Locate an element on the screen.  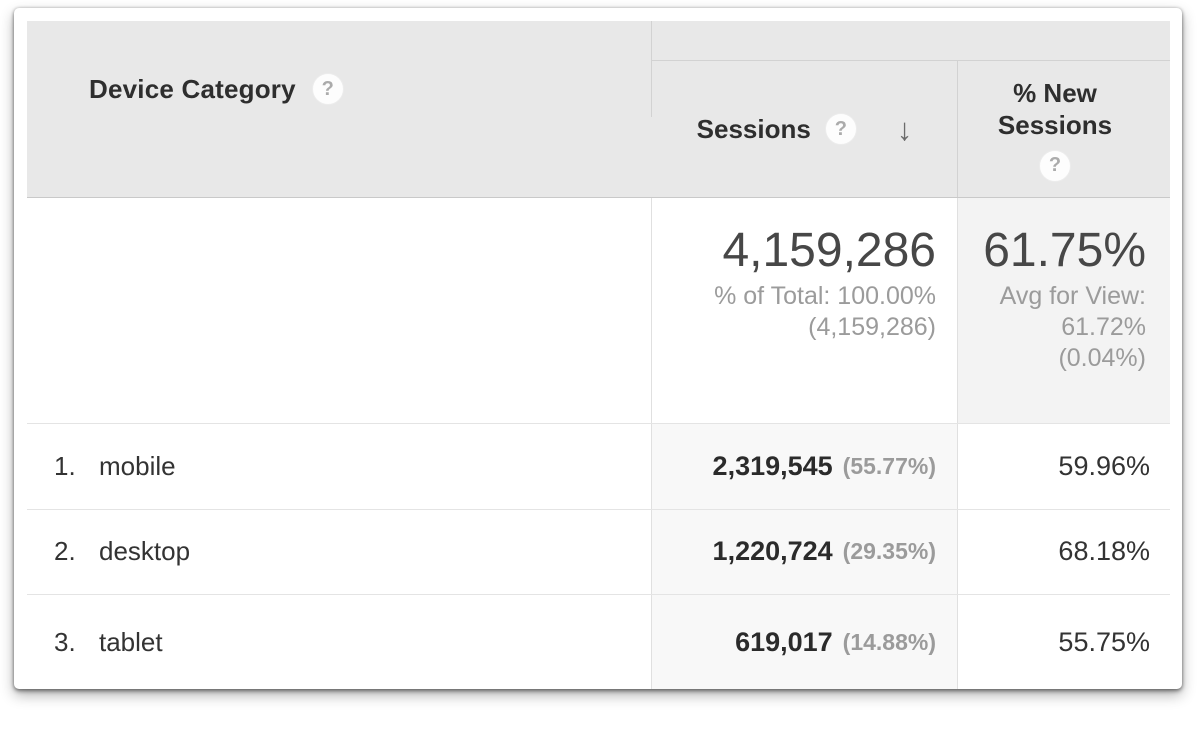
sessions-cell: 2,319,545 (55.77%) is located at coordinates (805, 466).